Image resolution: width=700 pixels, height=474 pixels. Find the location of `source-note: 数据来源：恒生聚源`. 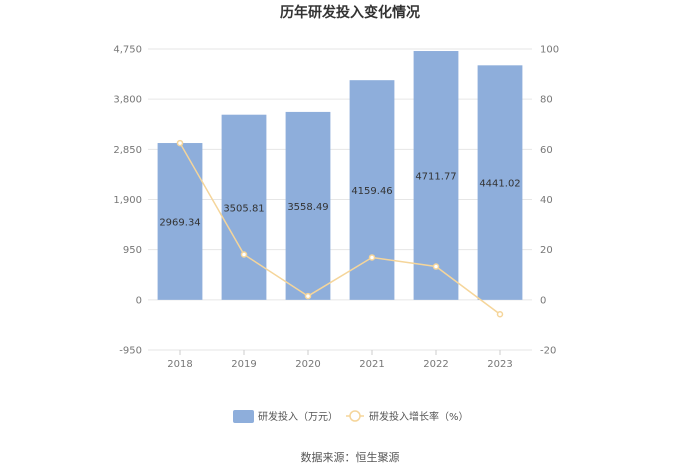

source-note: 数据来源：恒生聚源 is located at coordinates (350, 457).